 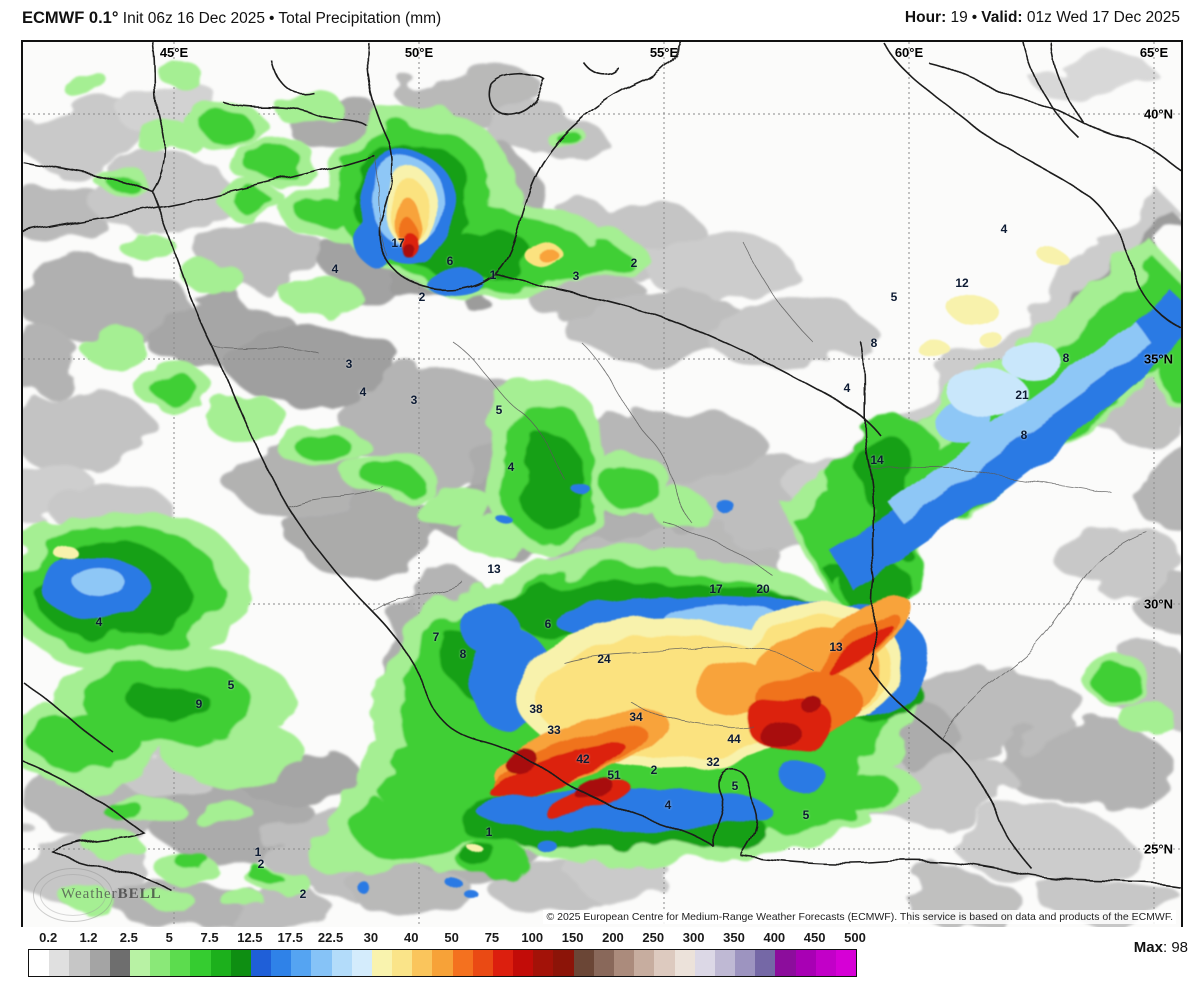 What do you see at coordinates (532, 937) in the screenshot?
I see `legend-tick-label: 100` at bounding box center [532, 937].